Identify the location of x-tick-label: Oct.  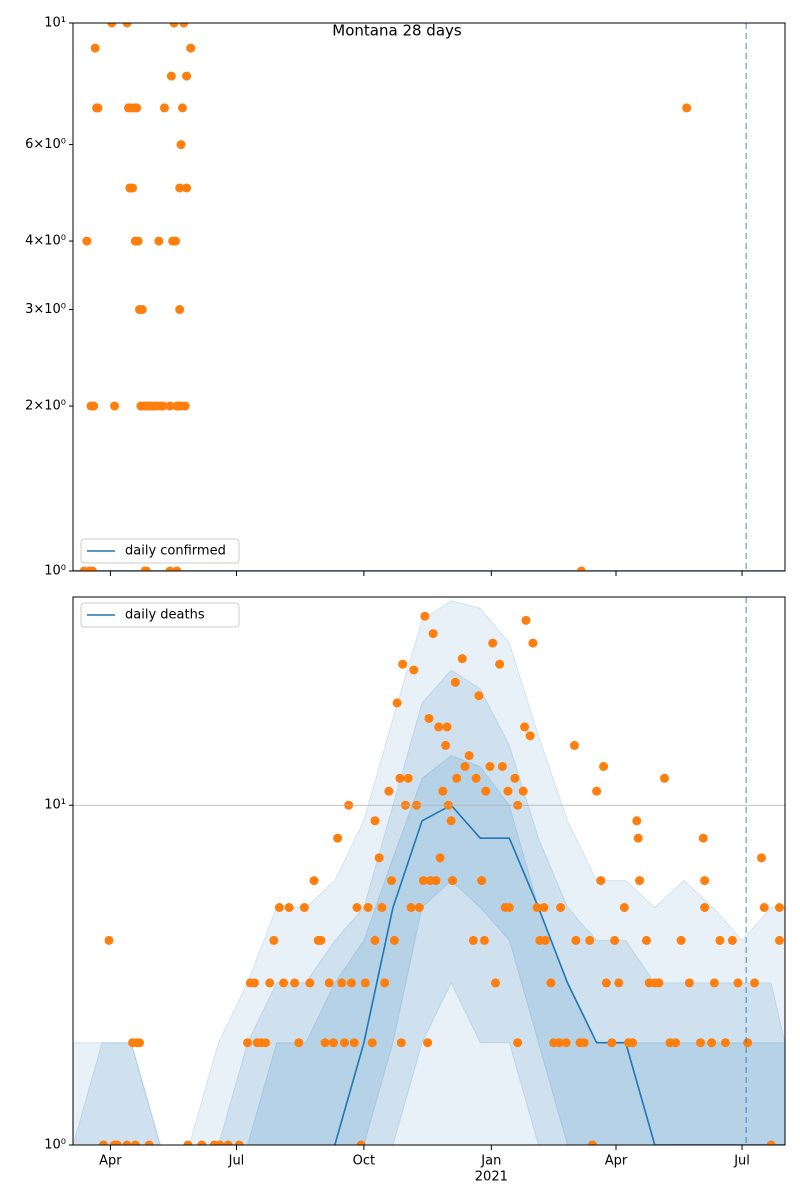
(364, 1161).